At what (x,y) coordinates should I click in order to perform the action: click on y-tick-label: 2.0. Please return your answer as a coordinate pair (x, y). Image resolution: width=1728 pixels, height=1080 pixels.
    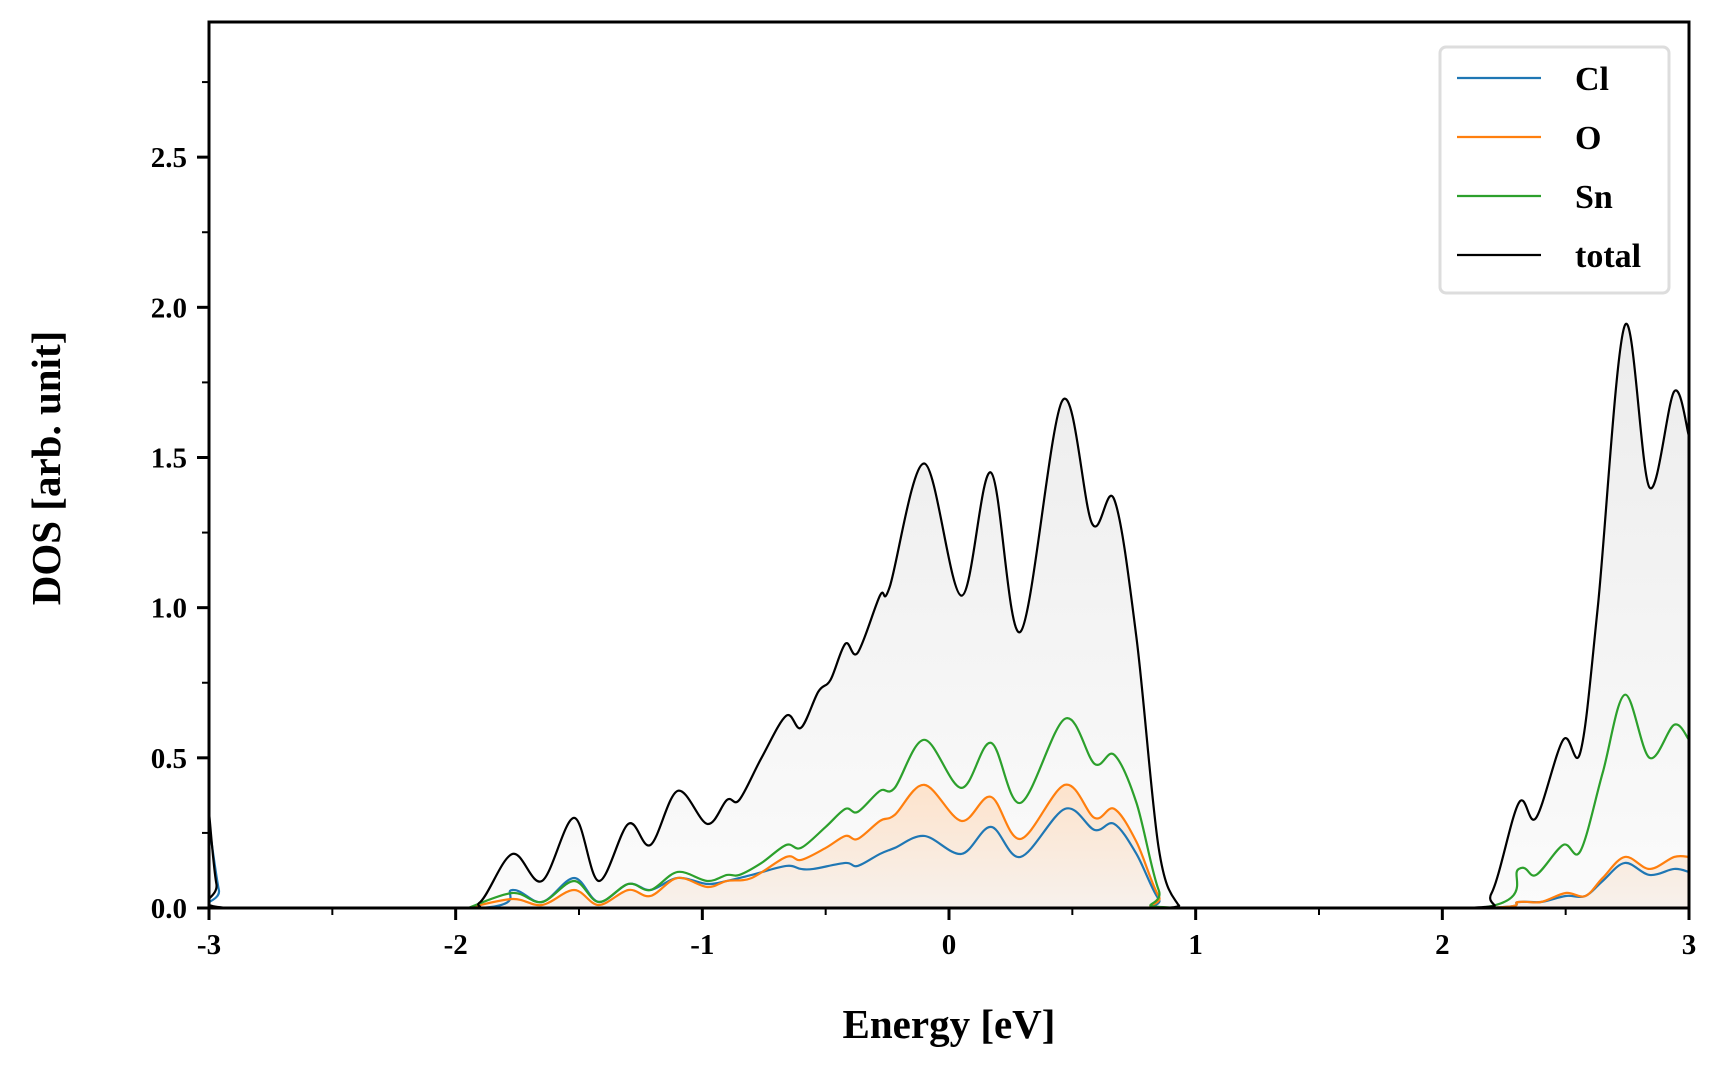
    Looking at the image, I should click on (169, 308).